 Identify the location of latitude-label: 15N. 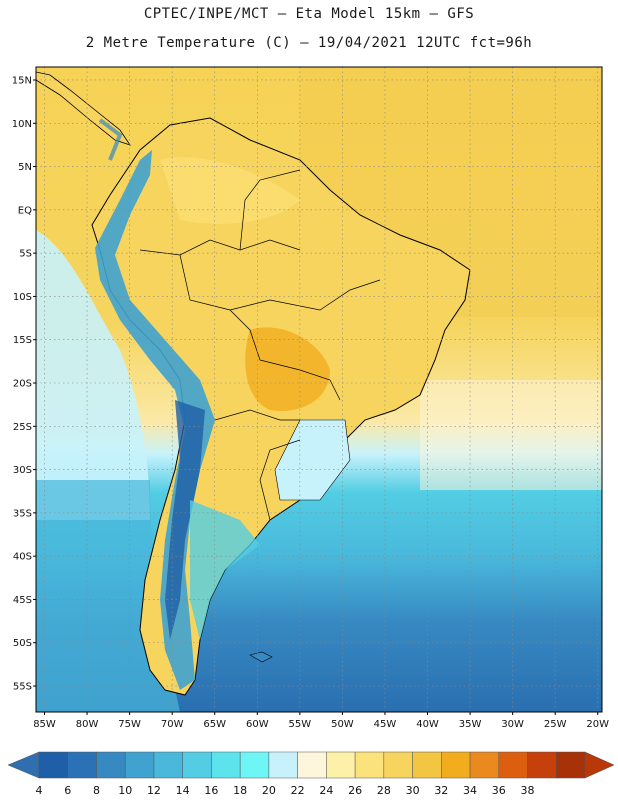
(22, 80).